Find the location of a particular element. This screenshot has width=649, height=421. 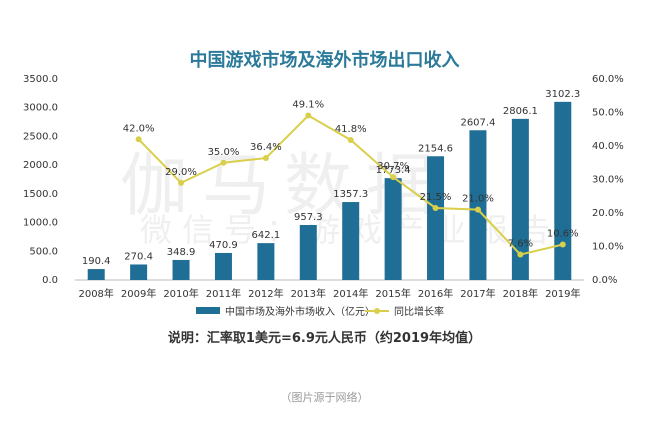

y-tick-label-left: 1000.0 is located at coordinates (40, 223).